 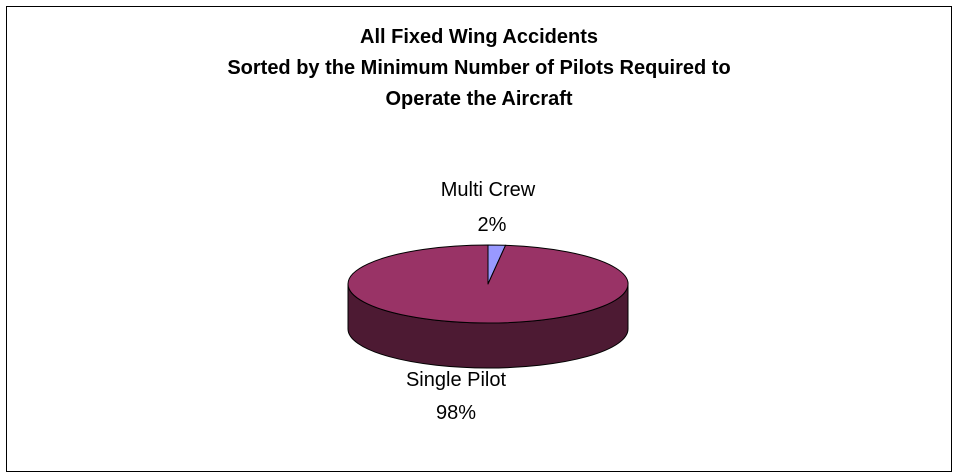 I want to click on chart-title-line-1: All Fixed Wing Accidents, so click(x=479, y=37).